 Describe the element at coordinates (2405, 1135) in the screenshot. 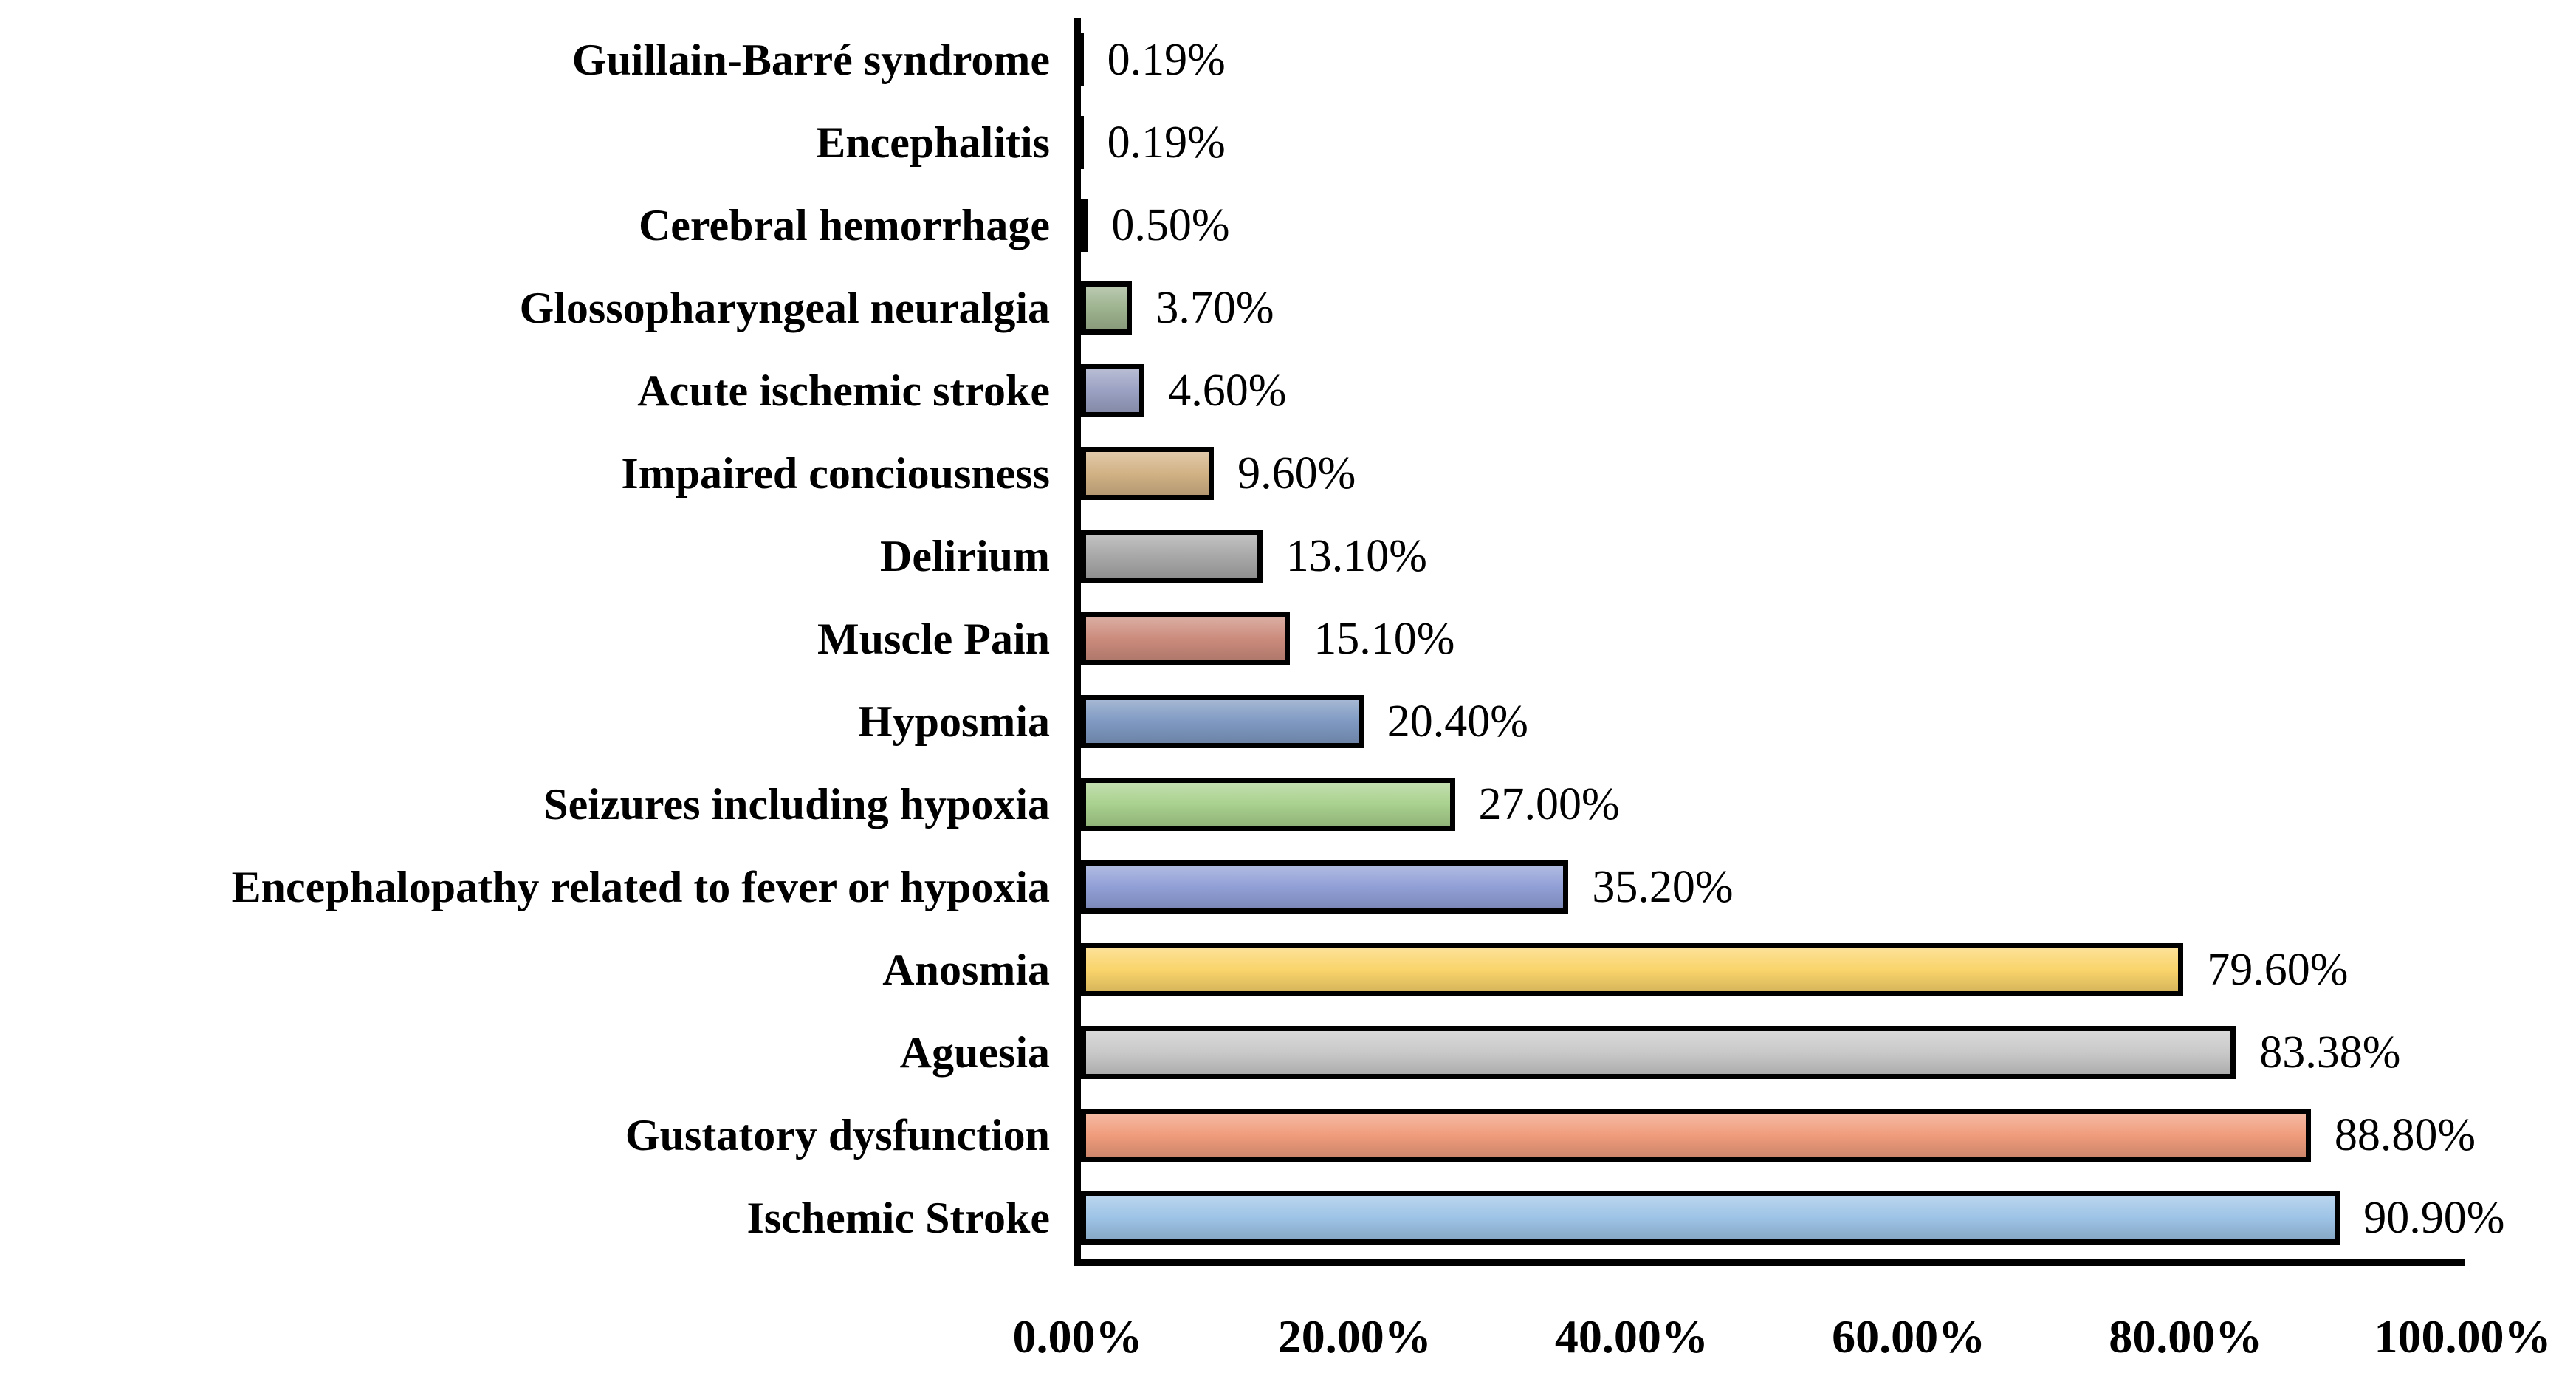

I see `value-label: 88.80%` at that location.